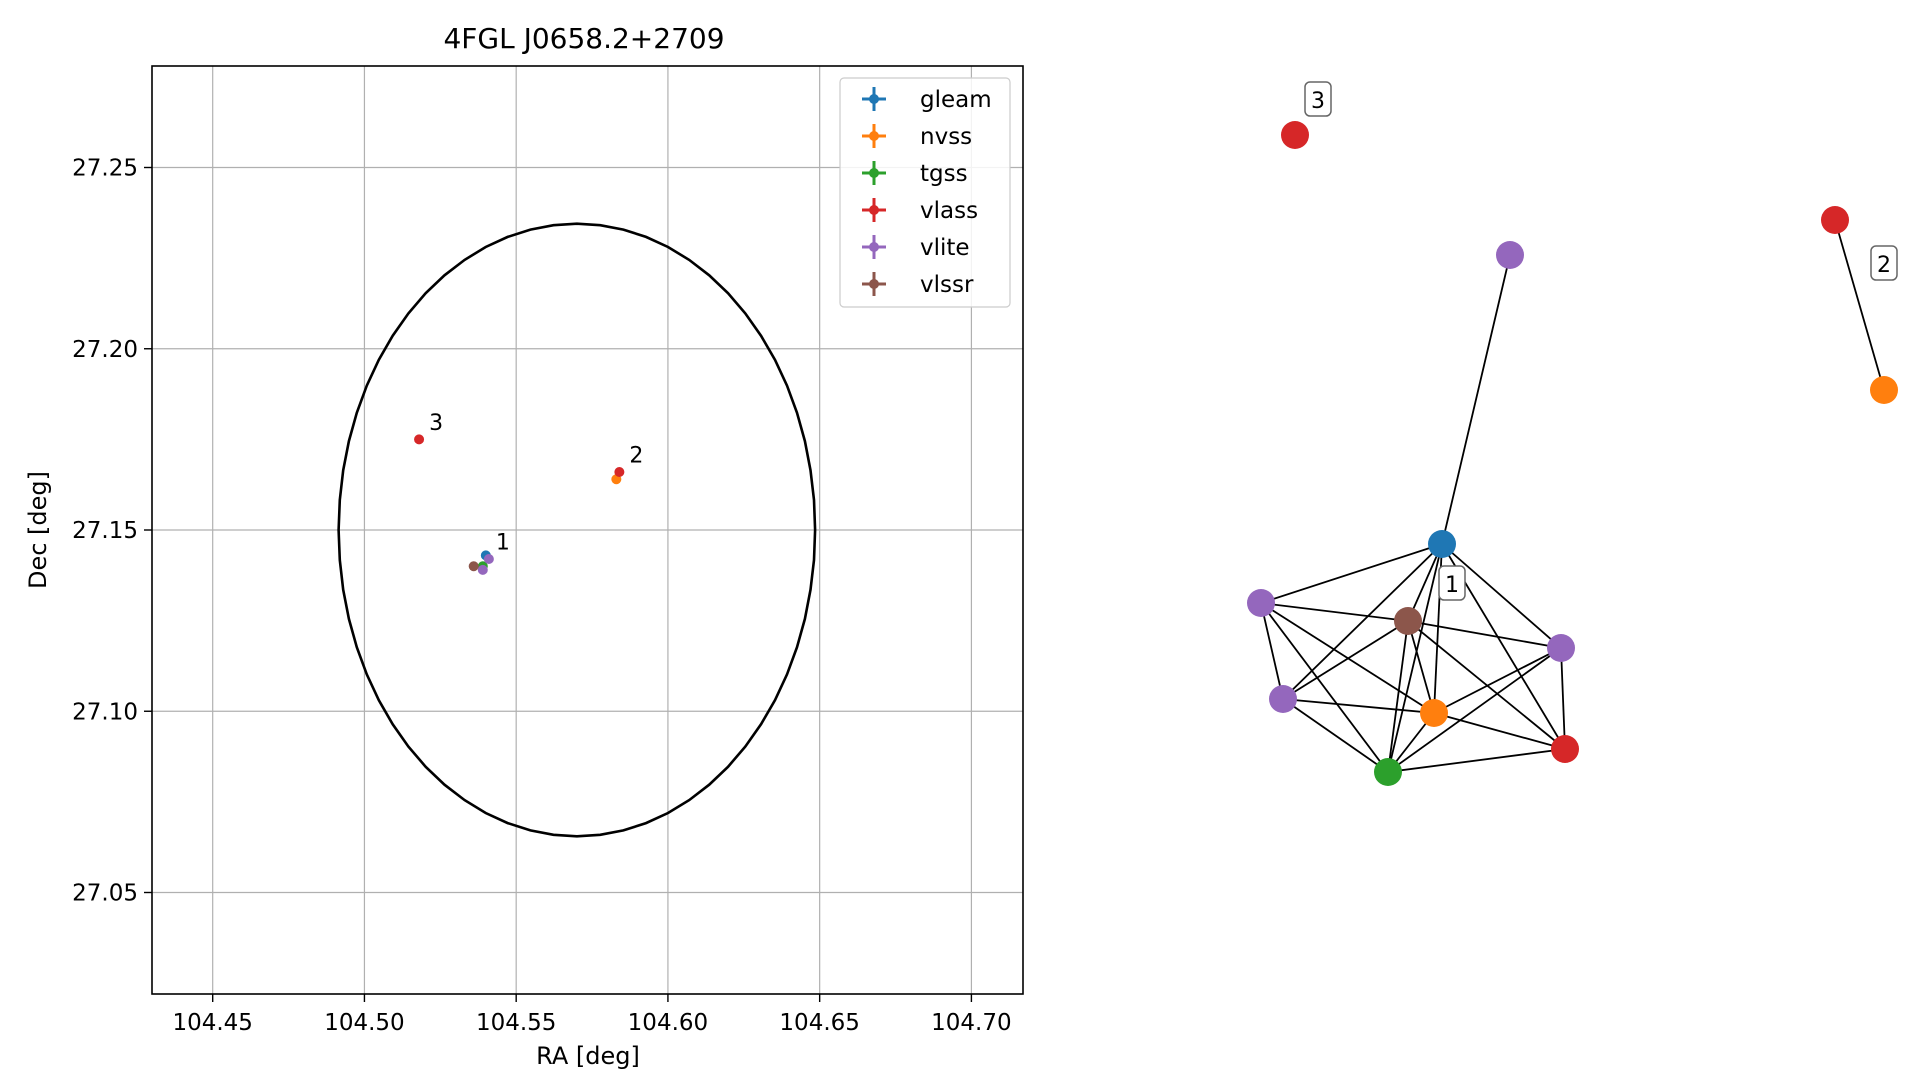 The width and height of the screenshot is (1919, 1080). Describe the element at coordinates (874, 99) in the screenshot. I see `legend-dot-gleam` at that location.